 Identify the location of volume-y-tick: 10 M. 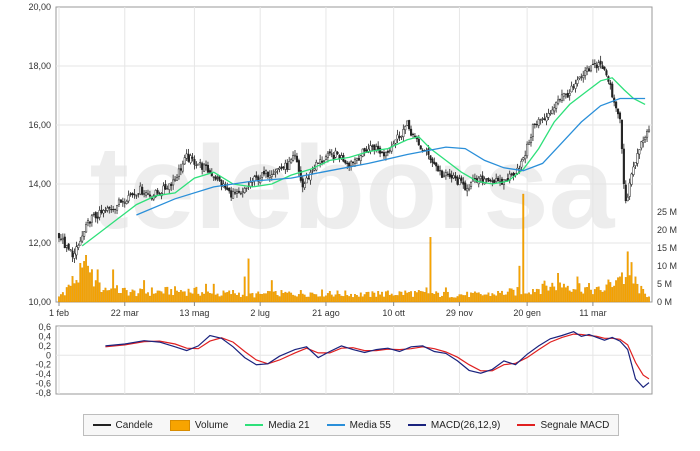
(667, 266).